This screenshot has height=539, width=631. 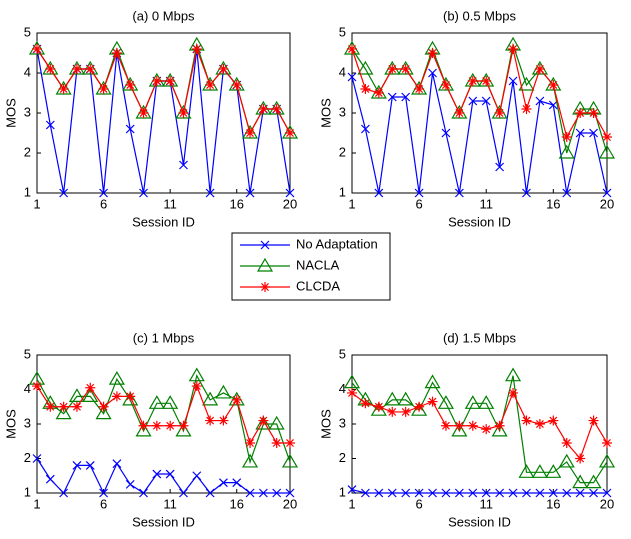 What do you see at coordinates (290, 203) in the screenshot?
I see `x-tick-label: 20` at bounding box center [290, 203].